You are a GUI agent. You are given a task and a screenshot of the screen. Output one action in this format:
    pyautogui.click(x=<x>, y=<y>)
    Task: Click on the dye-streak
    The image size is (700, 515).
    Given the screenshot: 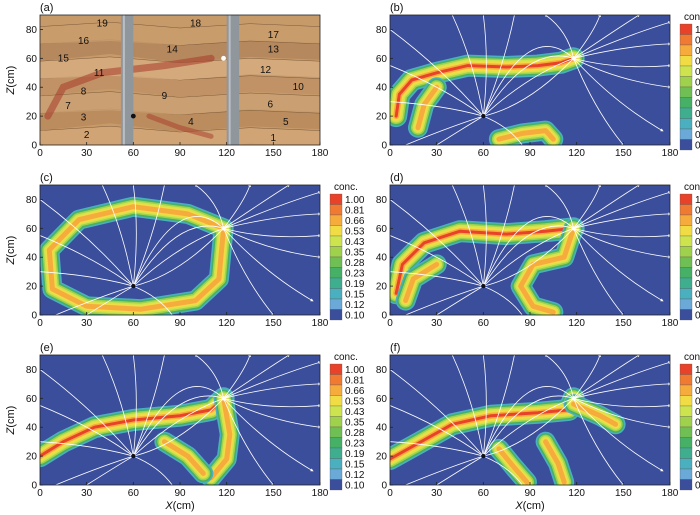 What is the action you would take?
    pyautogui.click(x=129, y=87)
    